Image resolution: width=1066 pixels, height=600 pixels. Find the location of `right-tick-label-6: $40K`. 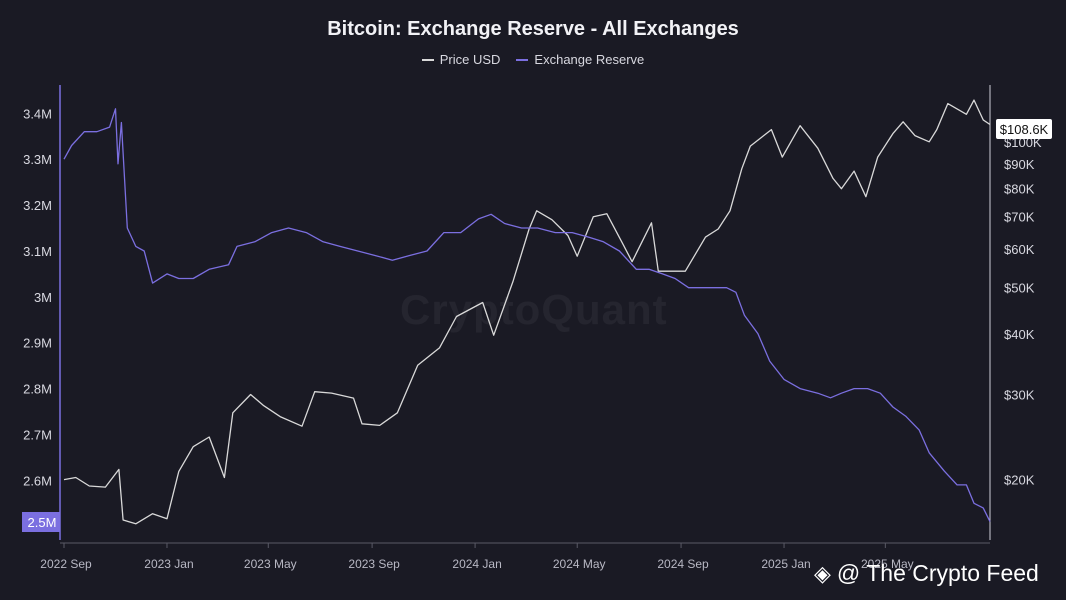

right-tick-label-6: $40K is located at coordinates (1019, 334).